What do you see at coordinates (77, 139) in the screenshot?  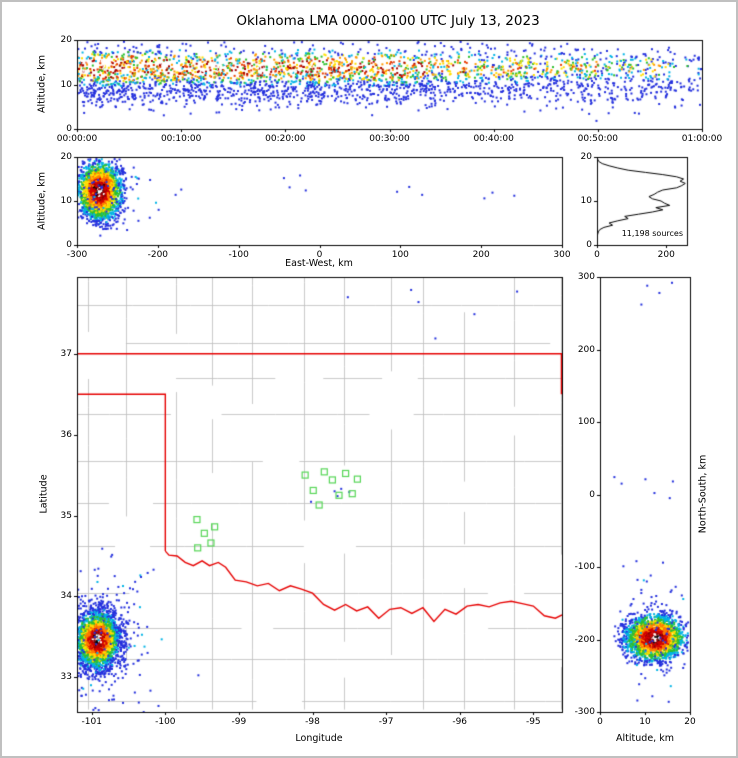 I see `time-x-tick-label: 00:00:00` at bounding box center [77, 139].